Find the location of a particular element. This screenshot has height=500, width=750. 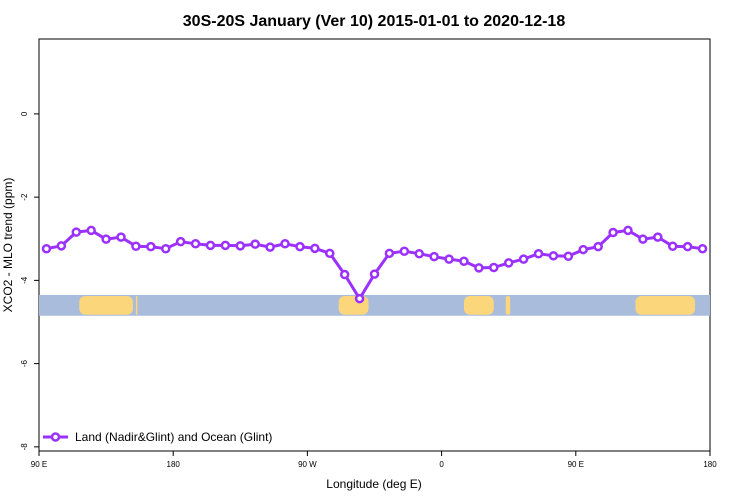

land-ocean-bar is located at coordinates (374, 305).